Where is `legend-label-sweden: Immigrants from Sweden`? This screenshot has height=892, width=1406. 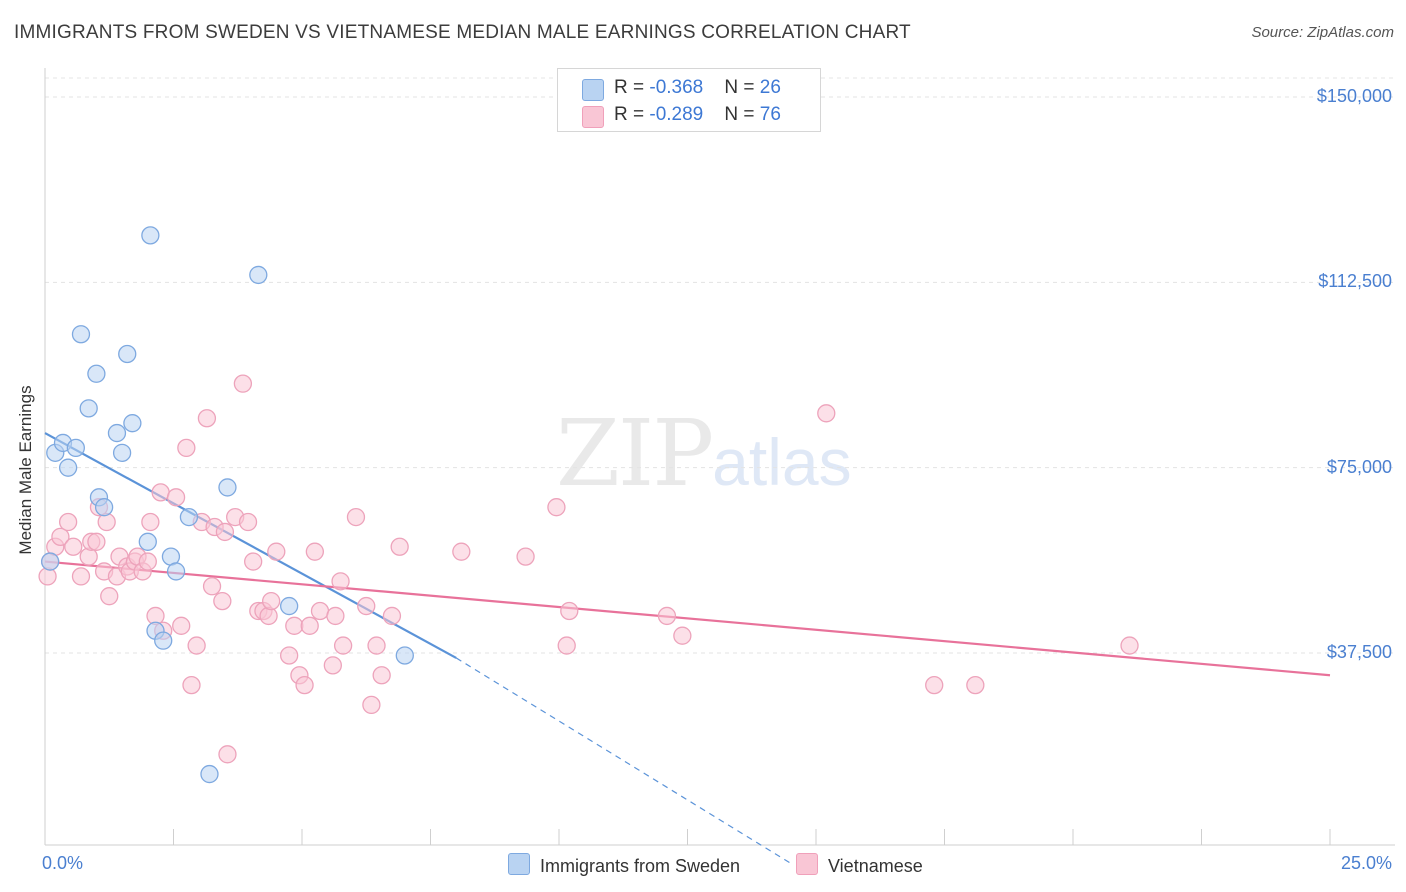 legend-label-sweden: Immigrants from Sweden is located at coordinates (640, 866).